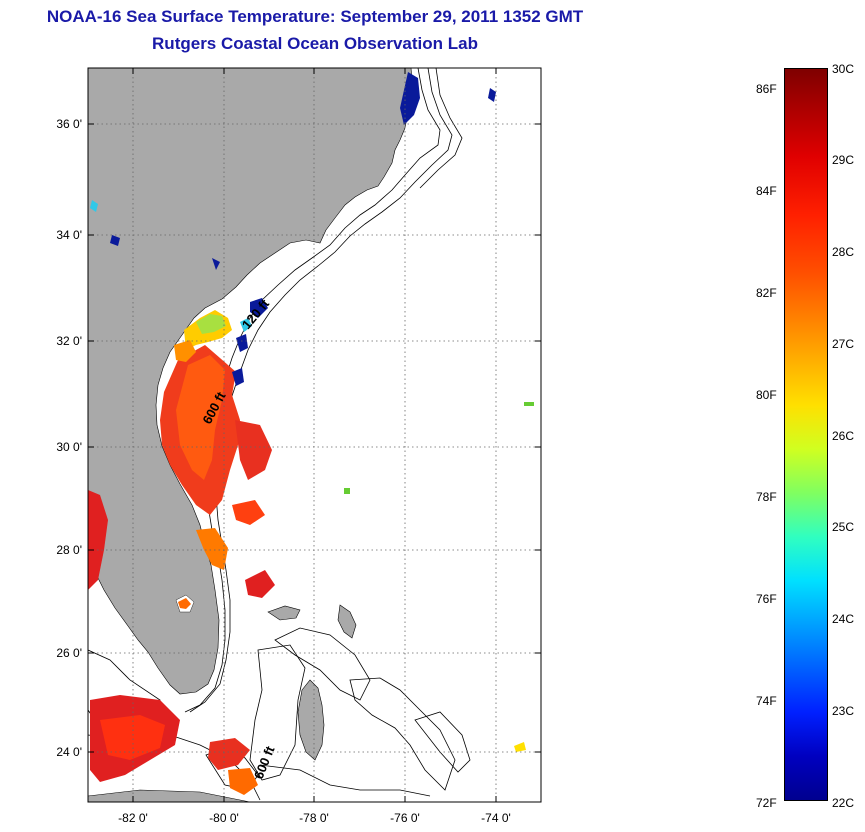  I want to click on lat-tick-24: 24 0', so click(69, 752).